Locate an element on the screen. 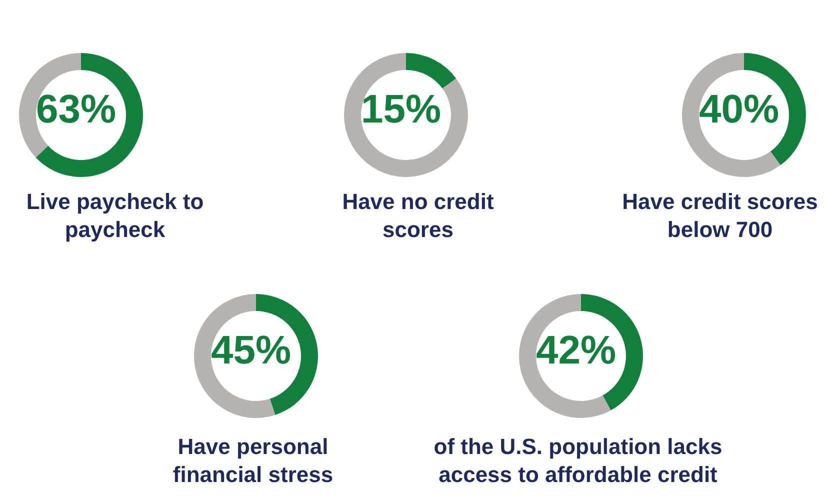 Image resolution: width=827 pixels, height=497 pixels. text: Have personal financial stress is located at coordinates (253, 461).